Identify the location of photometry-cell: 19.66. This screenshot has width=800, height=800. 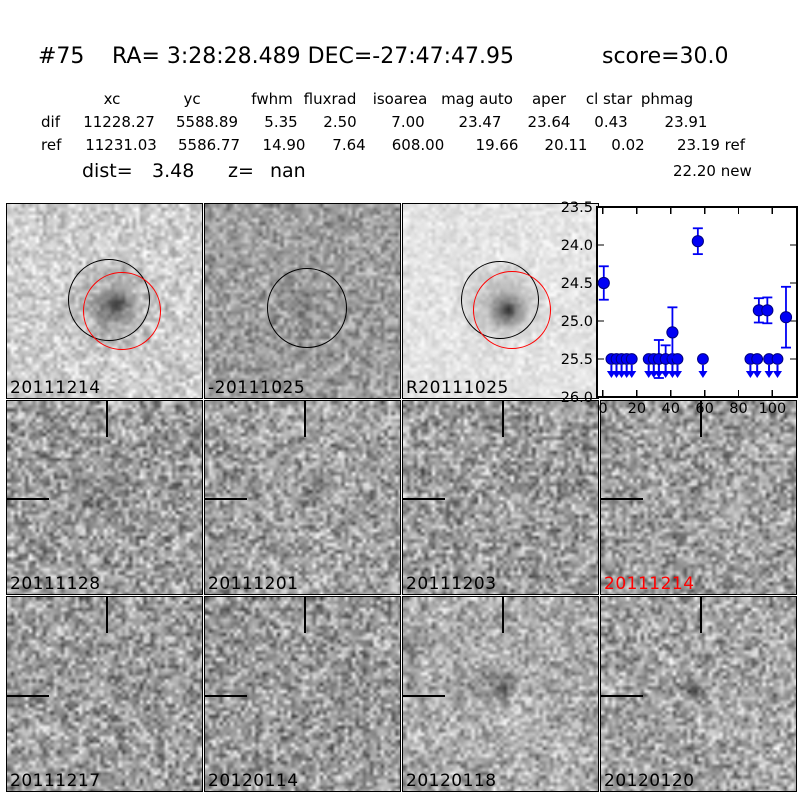
(497, 145).